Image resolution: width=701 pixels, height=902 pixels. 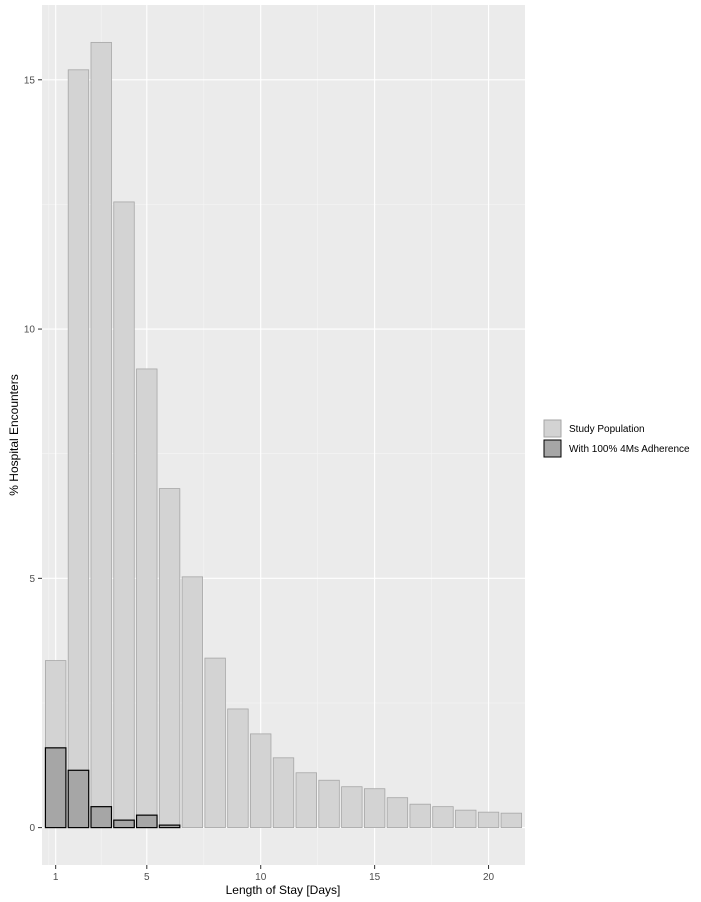 What do you see at coordinates (33, 454) in the screenshot?
I see `y-axis: 0 5 10 15` at bounding box center [33, 454].